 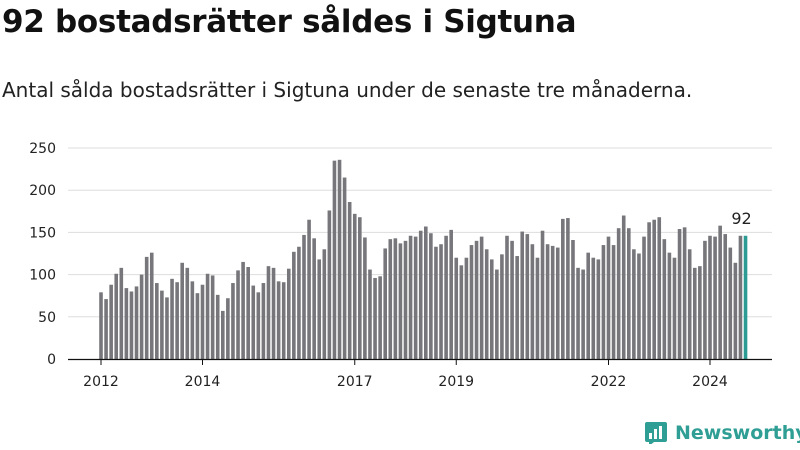 What do you see at coordinates (609, 382) in the screenshot?
I see `x-tick-label: 2022` at bounding box center [609, 382].